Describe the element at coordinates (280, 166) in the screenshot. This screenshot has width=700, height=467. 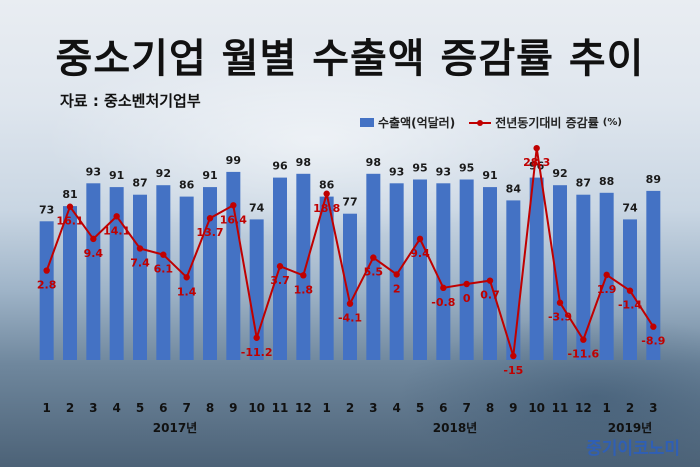
I see `bar-value-label: 96` at that location.